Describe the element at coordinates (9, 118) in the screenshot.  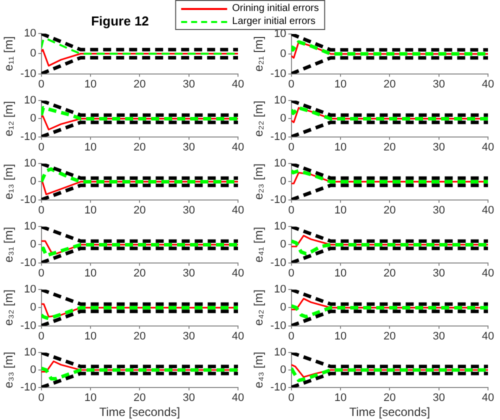
I see `y-axis-title: e₁₂ [m]` at that location.